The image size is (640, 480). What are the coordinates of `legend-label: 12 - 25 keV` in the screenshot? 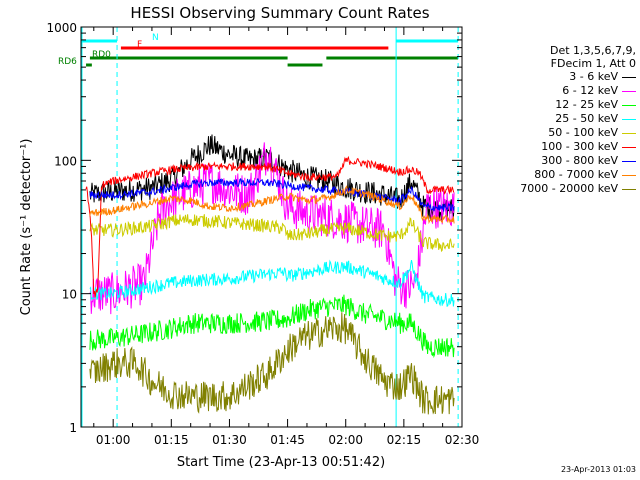 It's located at (586, 104).